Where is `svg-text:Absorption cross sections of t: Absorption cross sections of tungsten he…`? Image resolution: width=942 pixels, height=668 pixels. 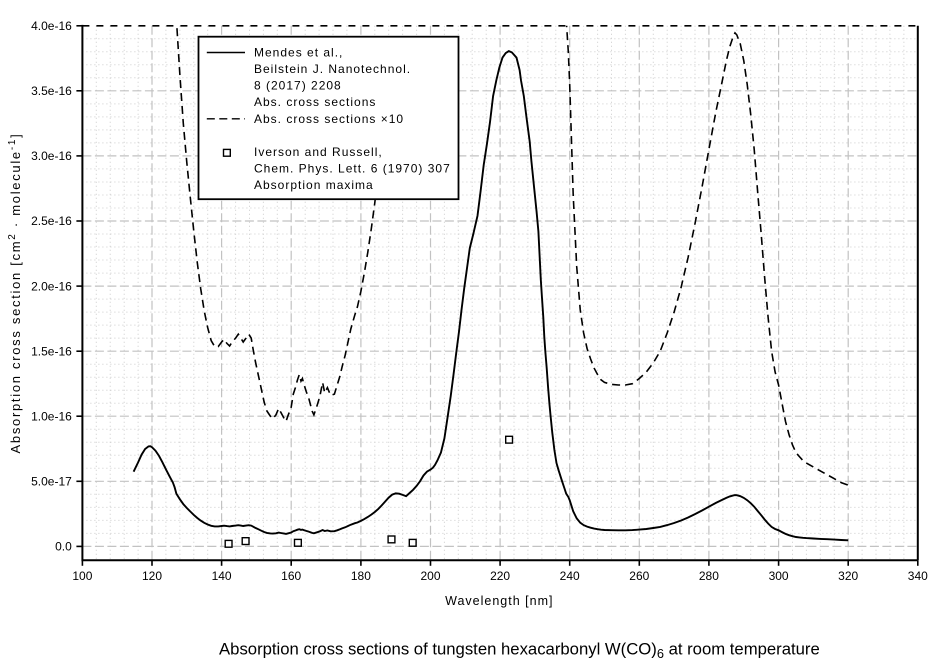 svg-text:Absorption cross sections of t: Absorption cross sections of tungsten he… is located at coordinates (519, 651).